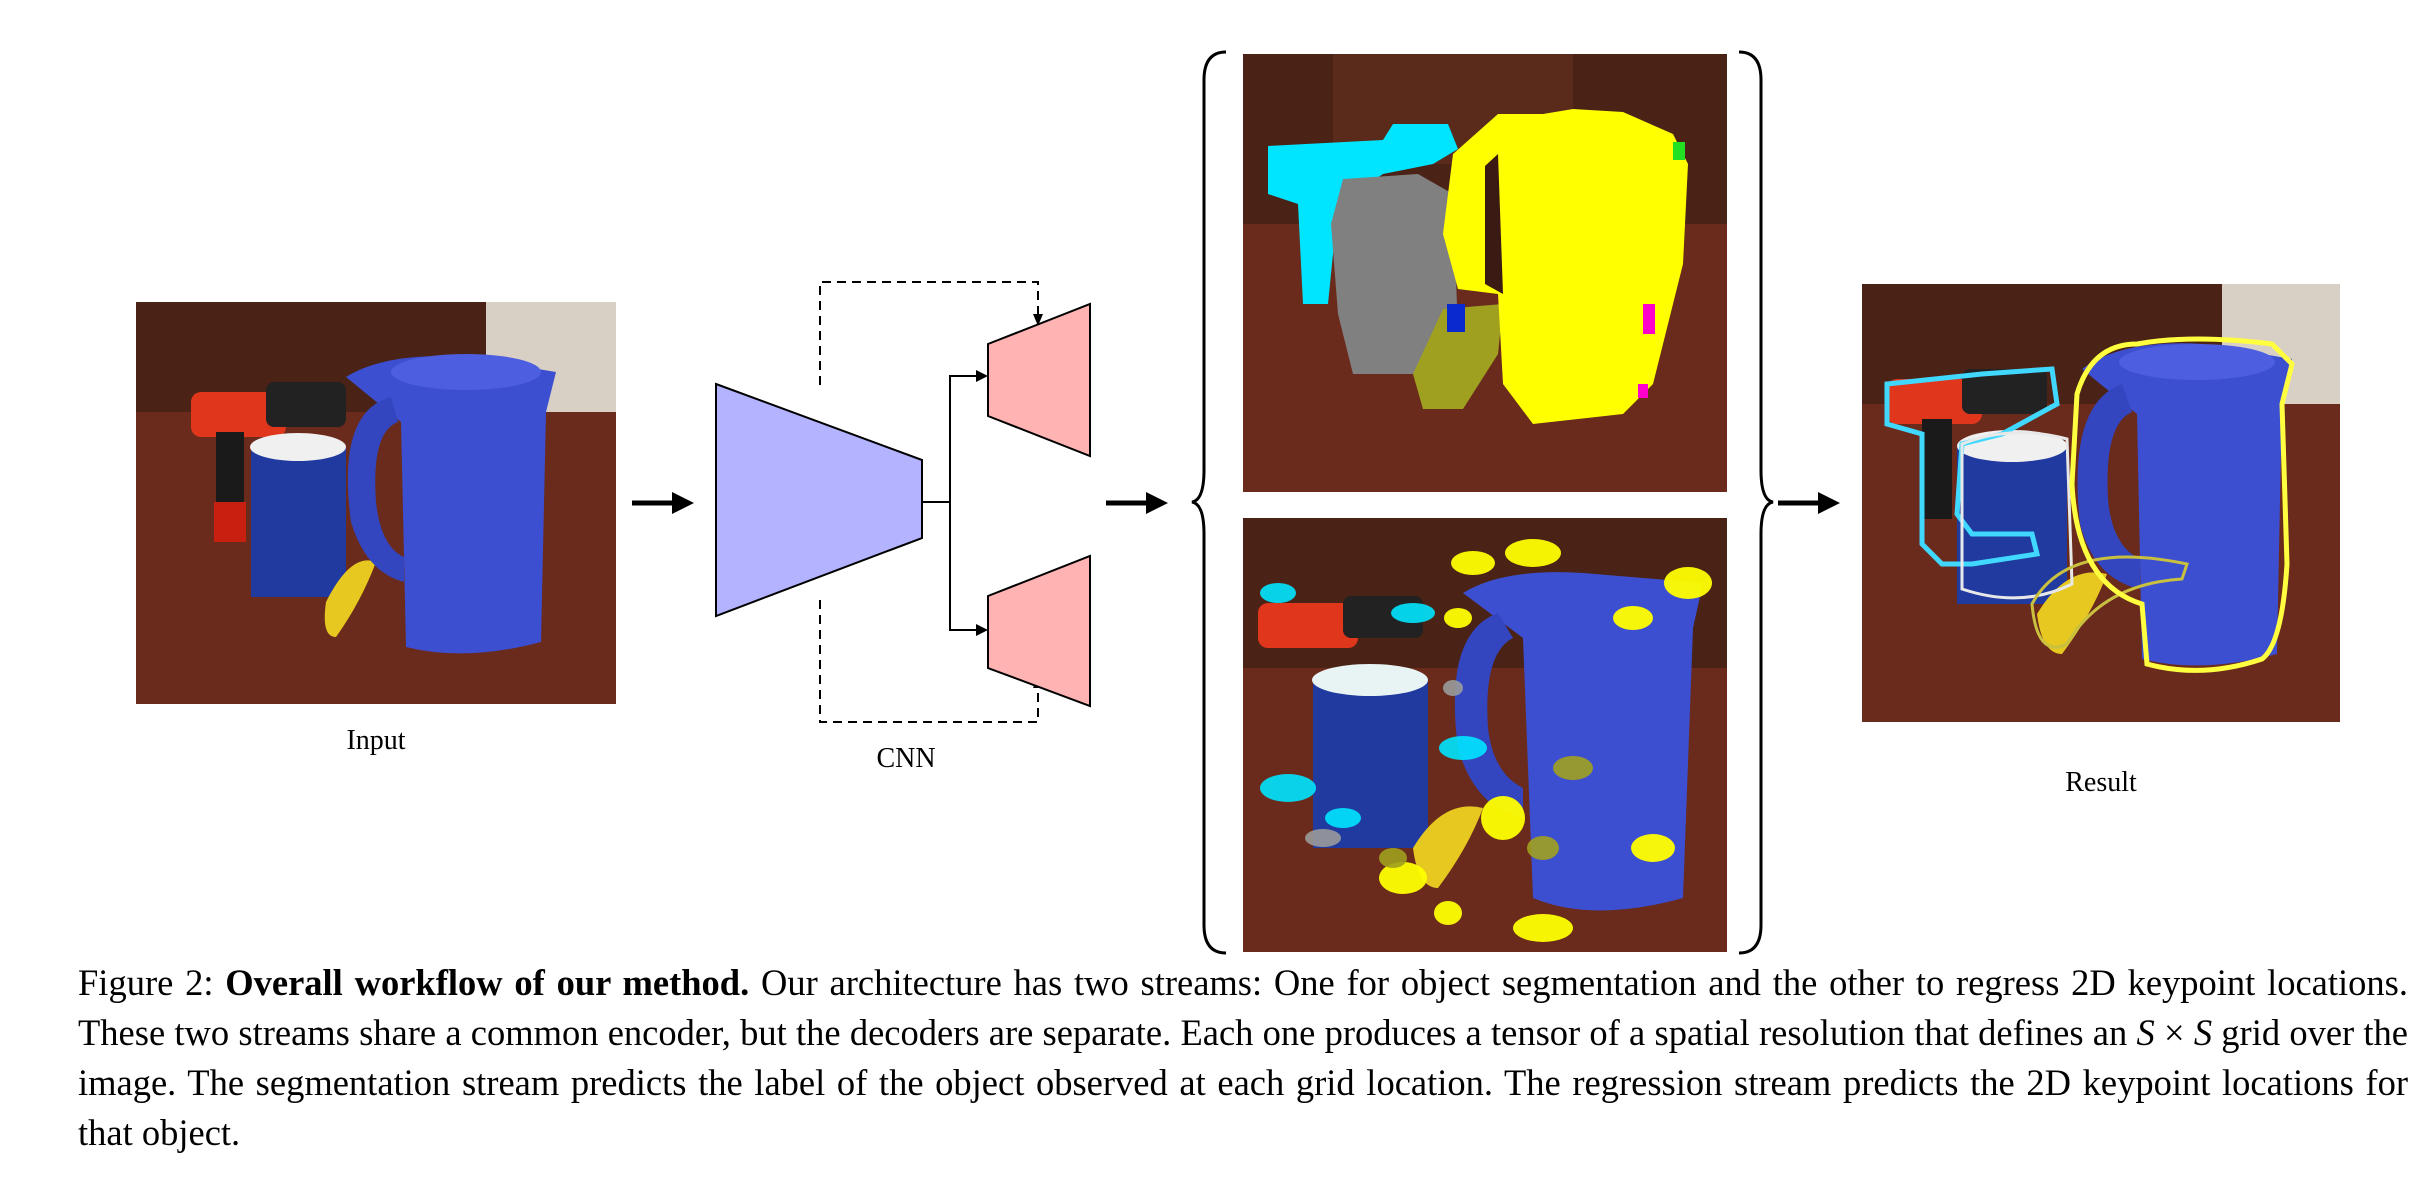 The image size is (2430, 1191). I want to click on result-image, so click(2101, 503).